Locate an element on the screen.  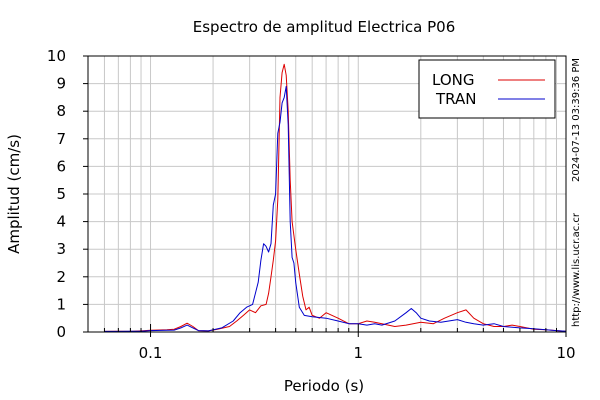
y-tick-label: 6 is located at coordinates (61, 166).